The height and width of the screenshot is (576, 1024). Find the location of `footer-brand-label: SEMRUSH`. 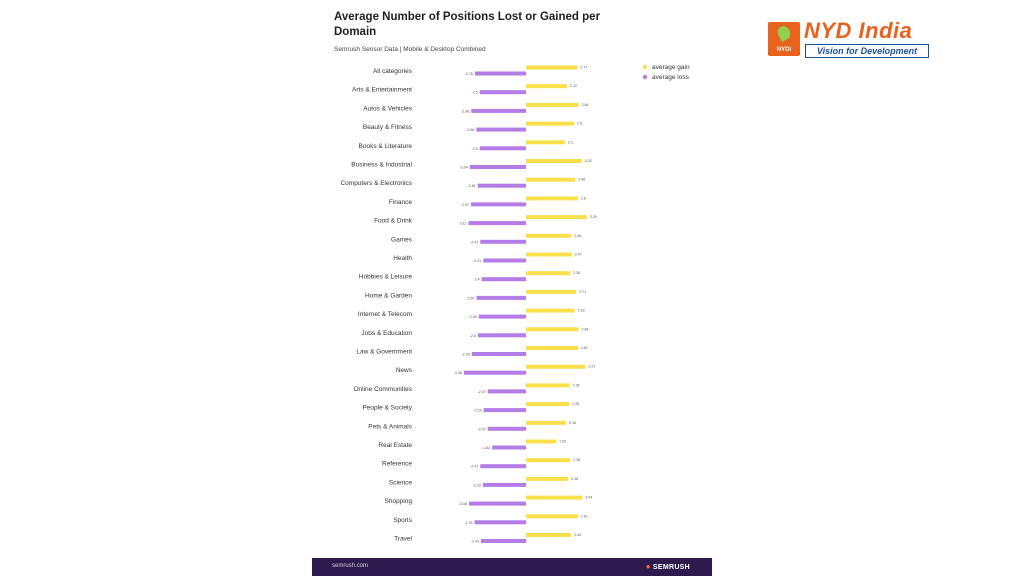

footer-brand-label: SEMRUSH is located at coordinates (671, 567).